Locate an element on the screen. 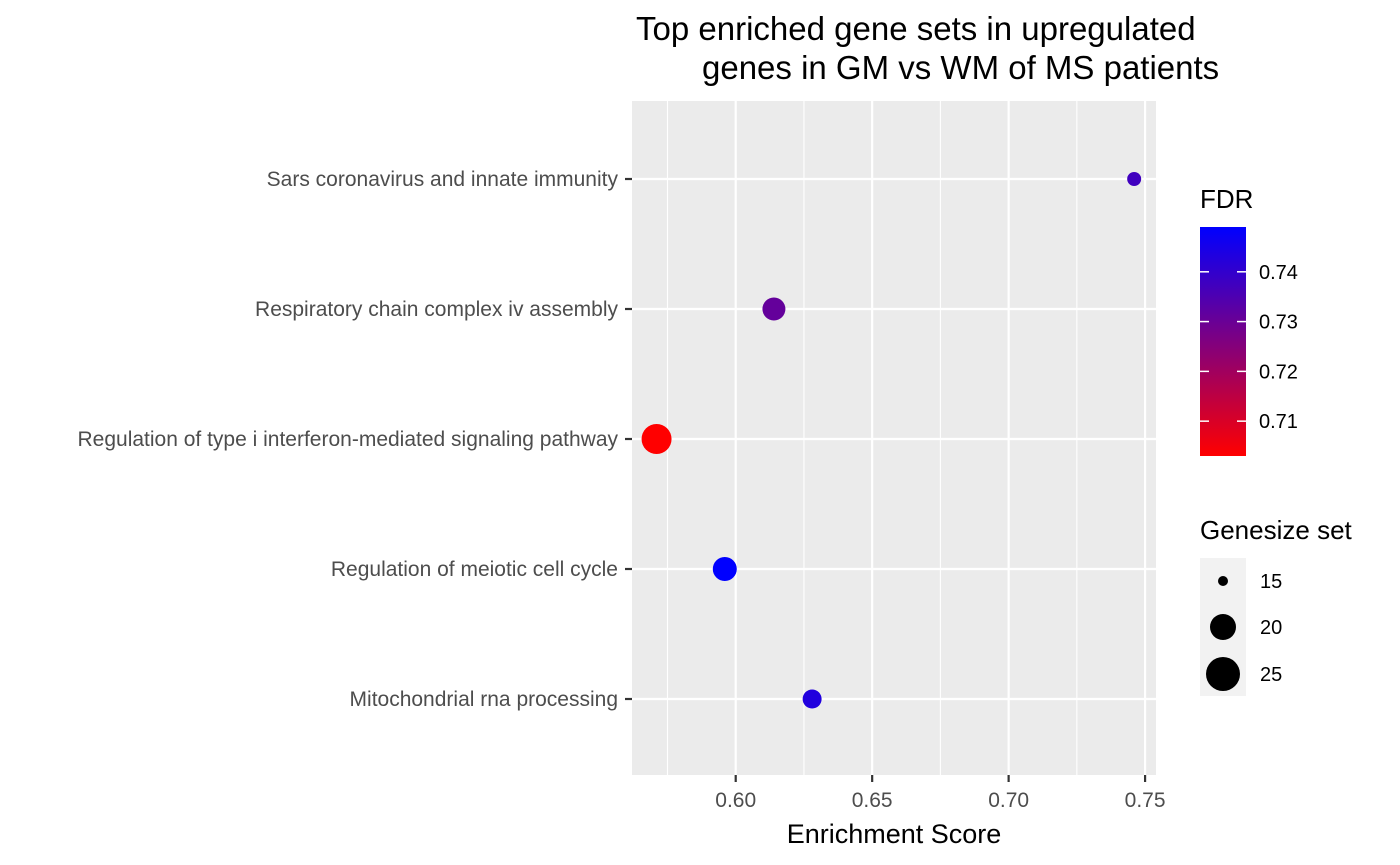 This screenshot has height=865, width=1400. x-tick-label: 0.70 is located at coordinates (1008, 800).